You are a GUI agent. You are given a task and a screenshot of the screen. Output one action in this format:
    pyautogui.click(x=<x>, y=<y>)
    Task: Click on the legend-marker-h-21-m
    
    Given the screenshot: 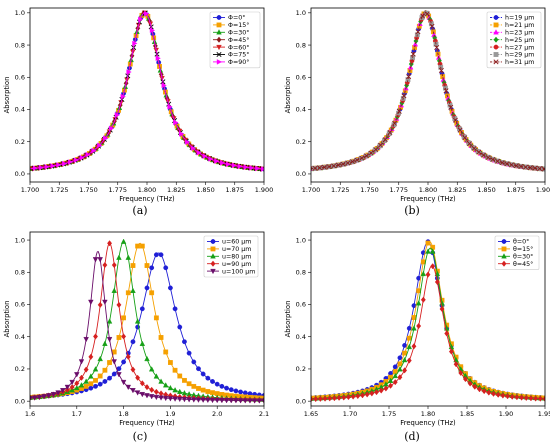 What is the action you would take?
    pyautogui.click(x=496, y=25)
    